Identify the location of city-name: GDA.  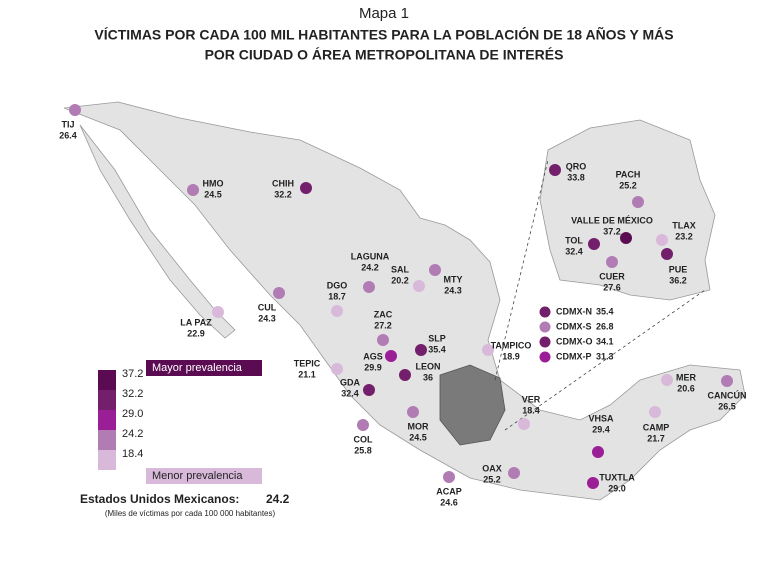
(350, 382).